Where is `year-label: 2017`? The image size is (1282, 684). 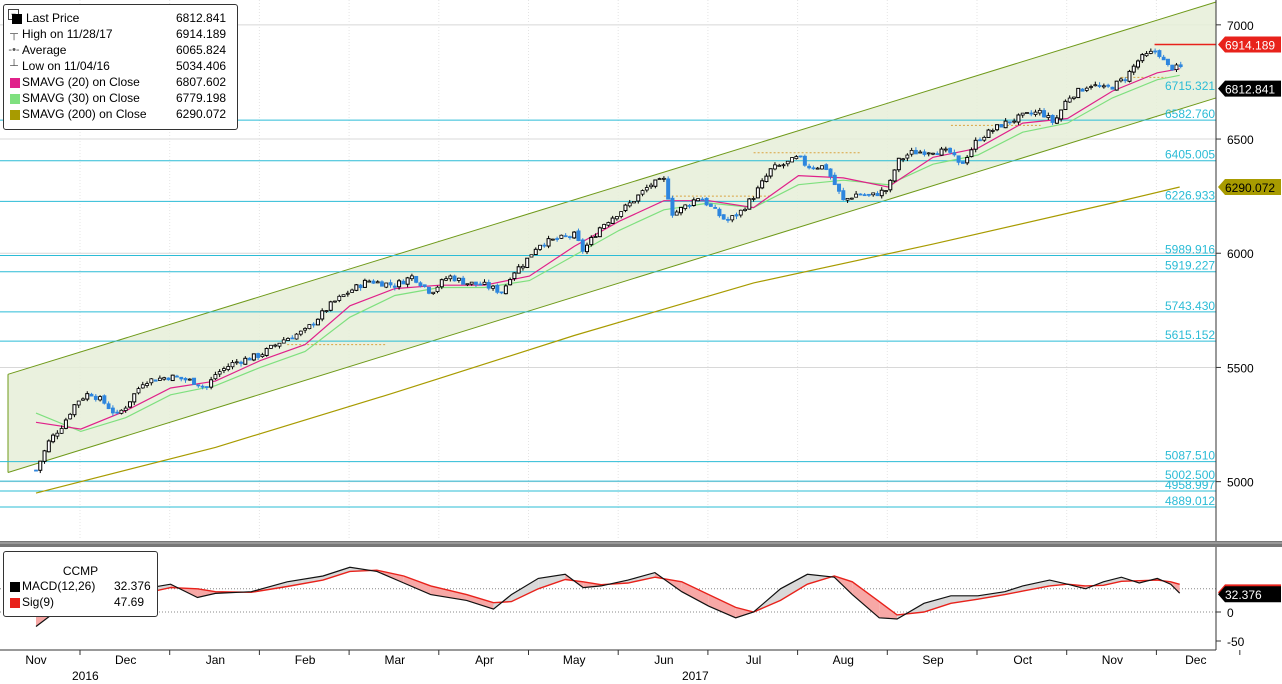
year-label: 2017 is located at coordinates (695, 676).